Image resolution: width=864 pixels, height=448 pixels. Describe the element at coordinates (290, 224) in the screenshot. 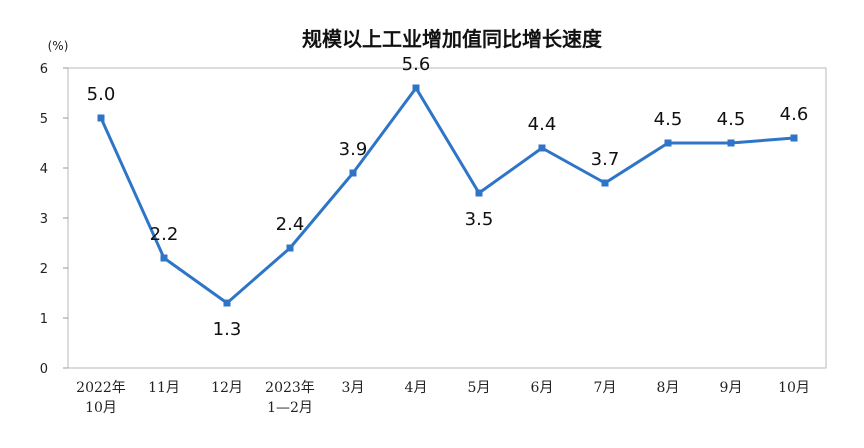

I see `data-label: 2.4` at that location.